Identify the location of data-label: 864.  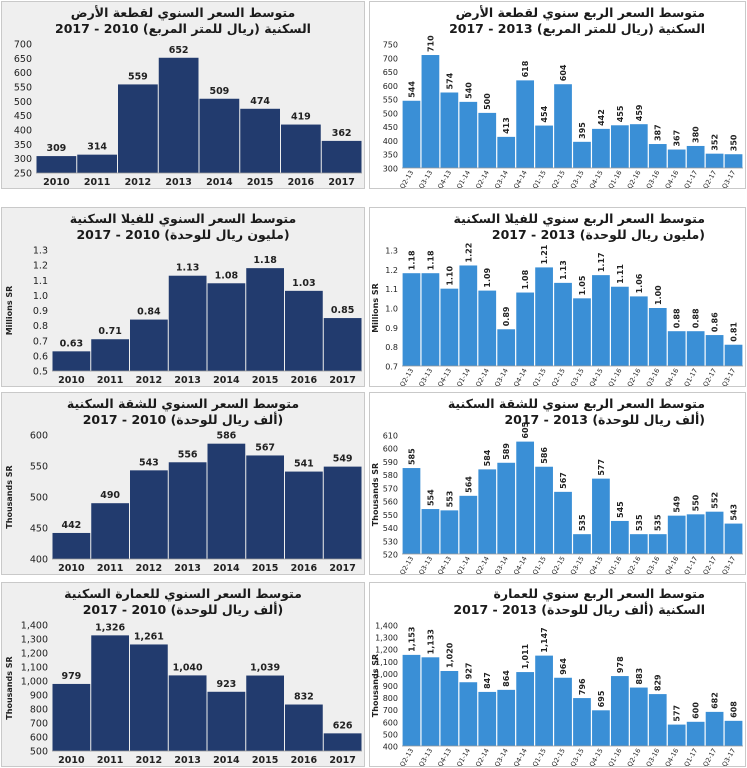
(506, 678).